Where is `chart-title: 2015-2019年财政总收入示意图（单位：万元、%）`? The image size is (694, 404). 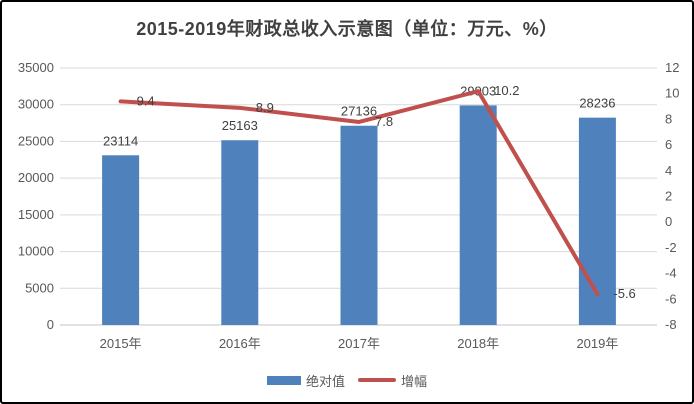
chart-title: 2015-2019年财政总收入示意图（单位：万元、%） is located at coordinates (347, 29).